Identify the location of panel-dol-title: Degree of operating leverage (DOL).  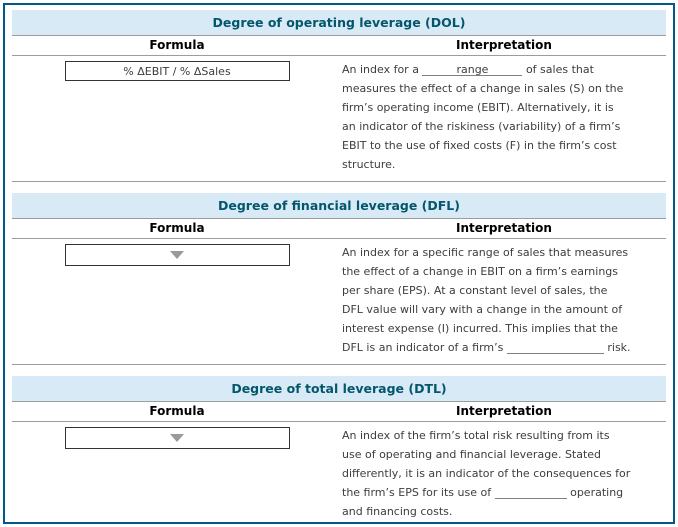
(339, 23).